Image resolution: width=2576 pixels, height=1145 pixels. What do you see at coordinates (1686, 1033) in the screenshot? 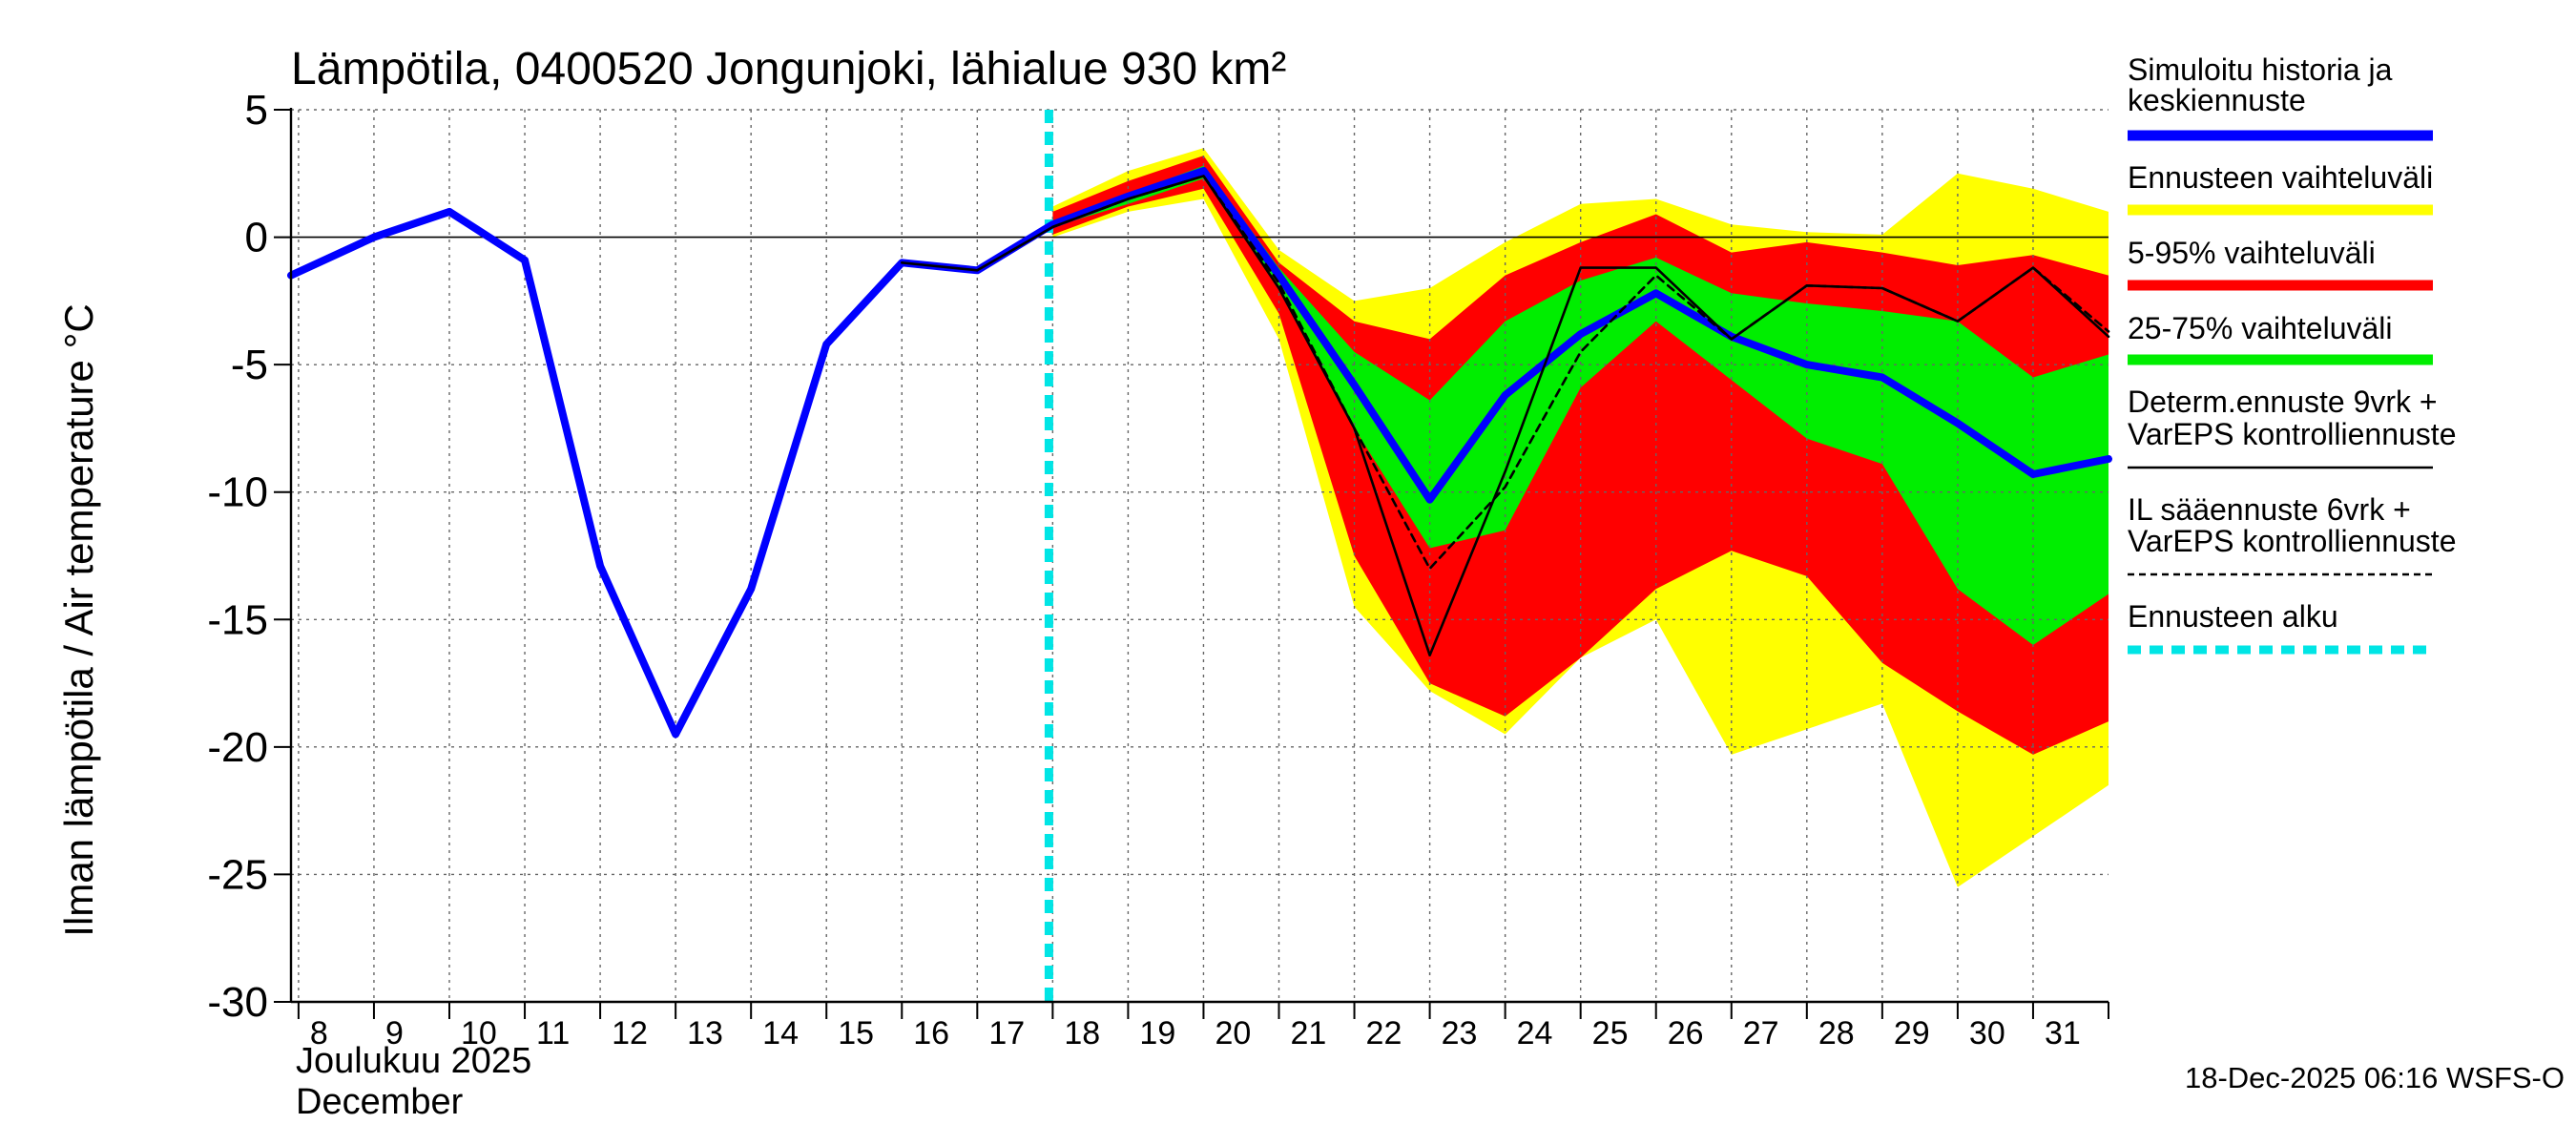
I see `x-tick-label: 26` at bounding box center [1686, 1033].